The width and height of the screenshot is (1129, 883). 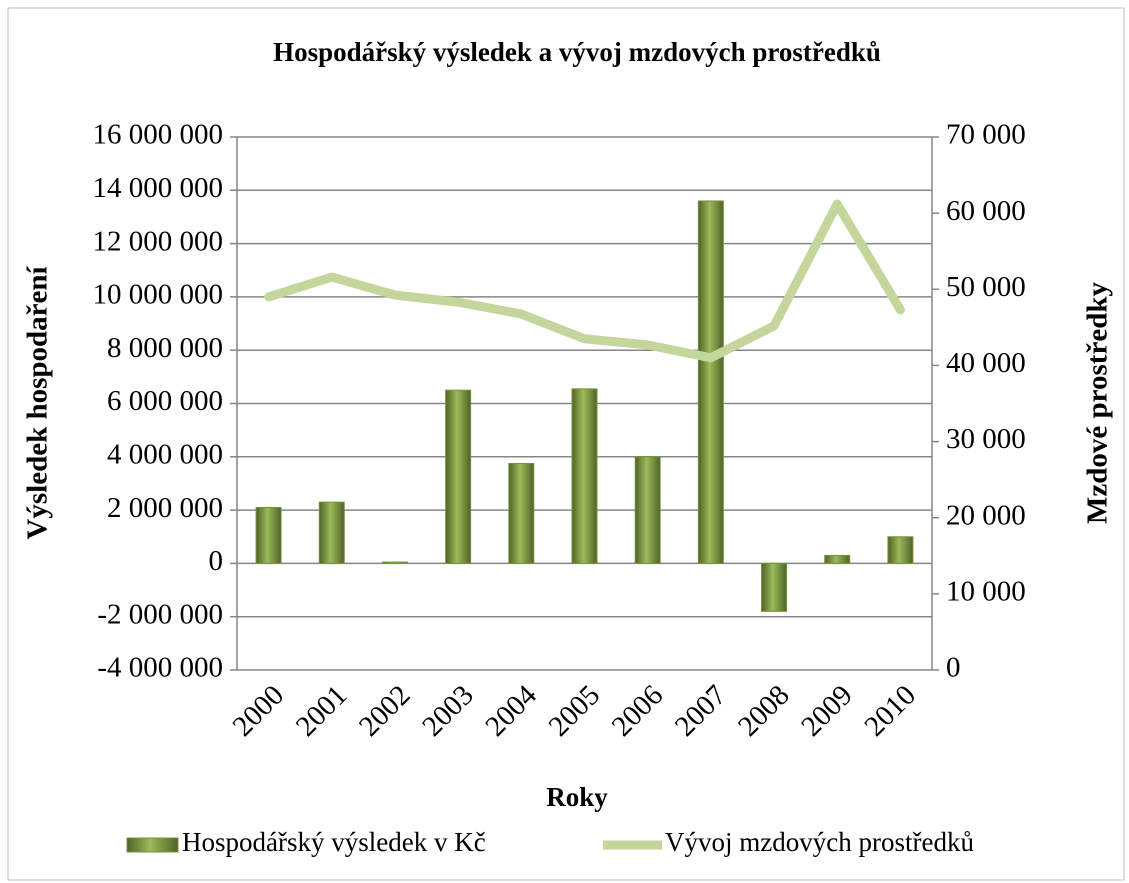 What do you see at coordinates (259, 711) in the screenshot?
I see `x-tick-label: 2000` at bounding box center [259, 711].